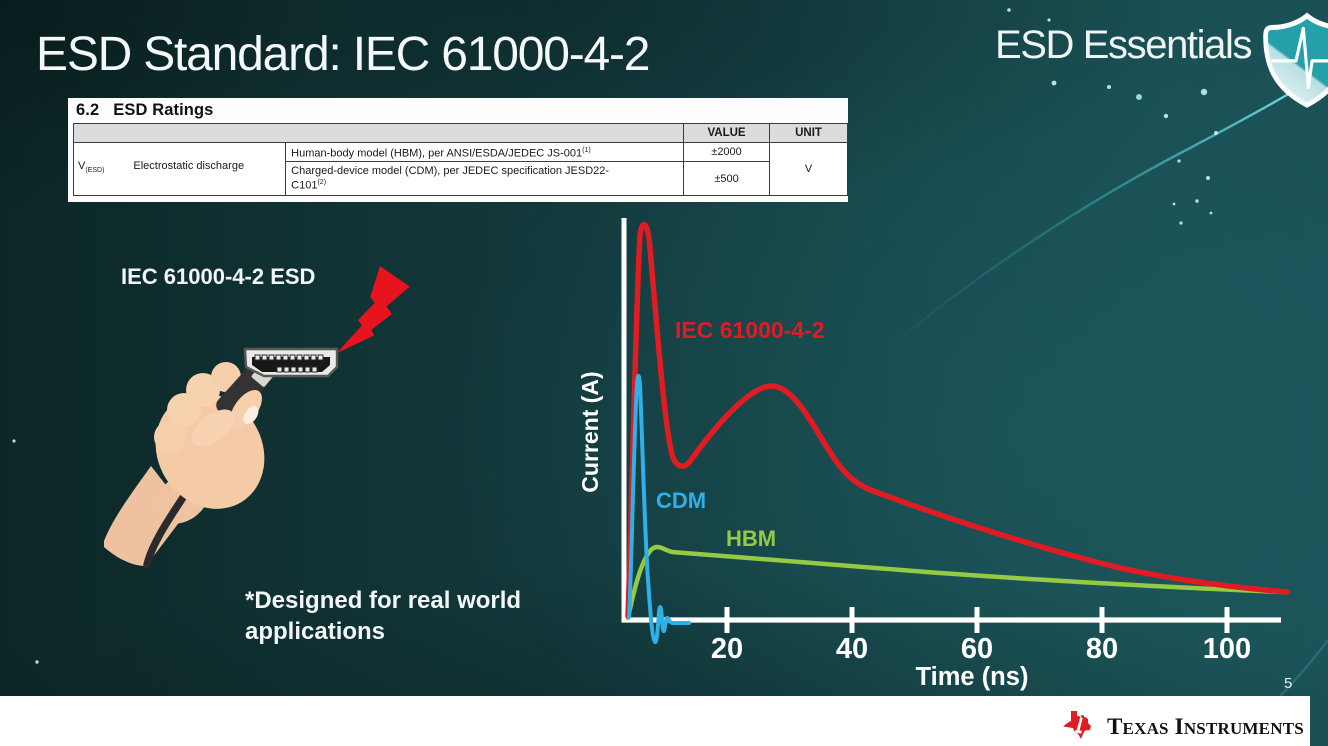  What do you see at coordinates (1102, 649) in the screenshot?
I see `svg-text: 80` at bounding box center [1102, 649].